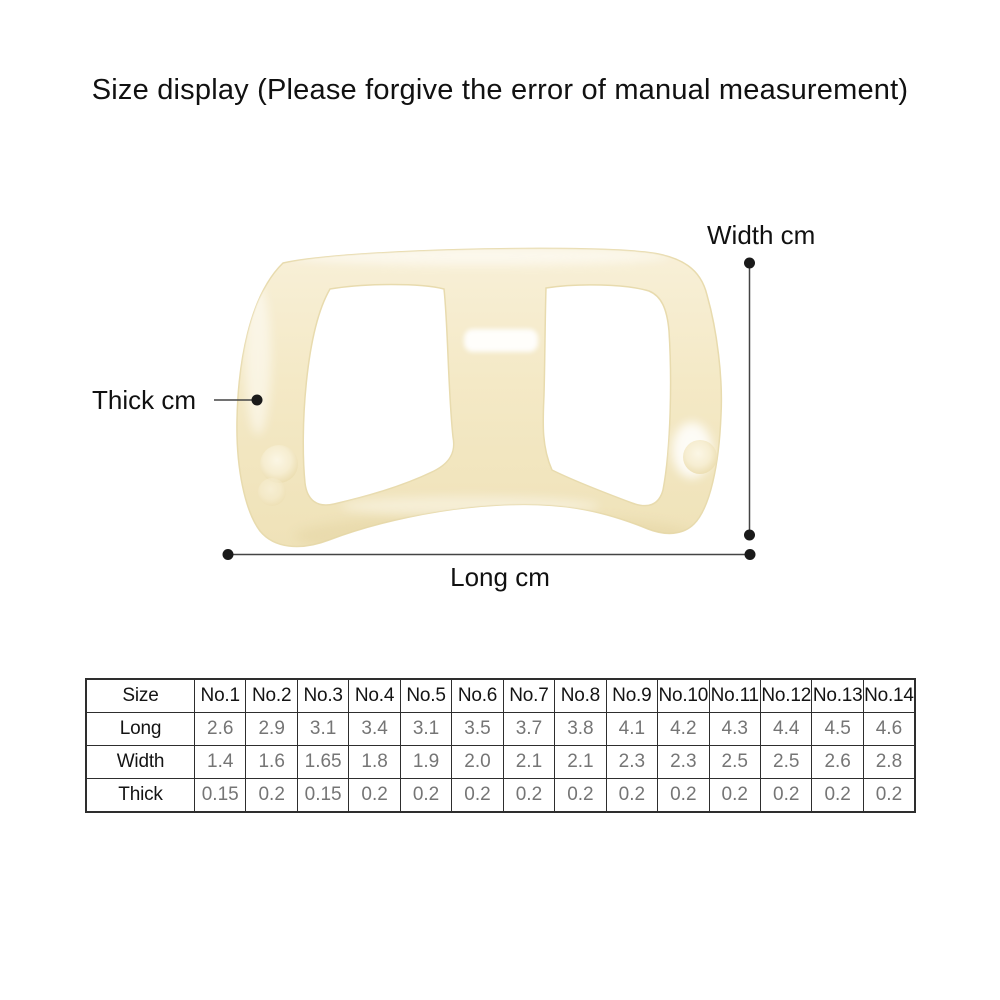 This screenshot has height=1000, width=1000. I want to click on size-table-col-header: No.11, so click(734, 695).